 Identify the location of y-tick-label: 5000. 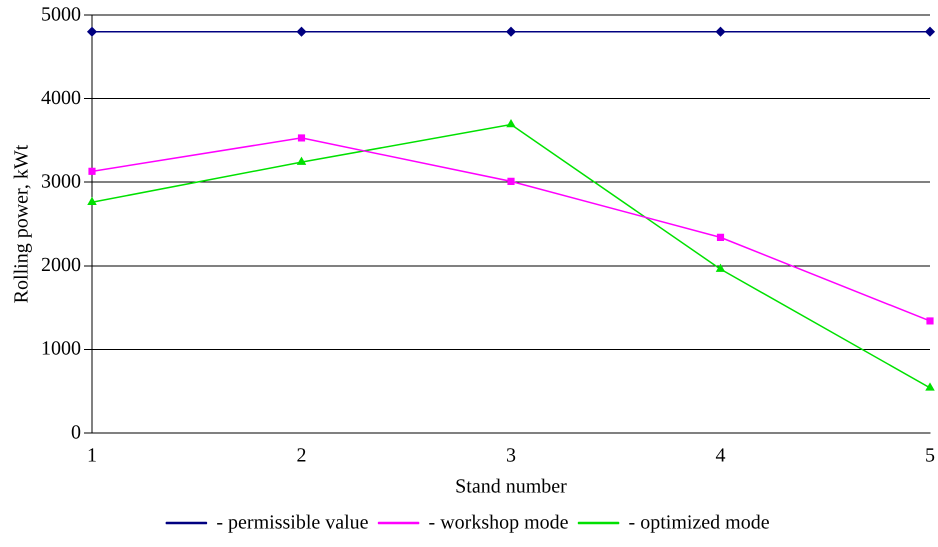
(61, 14).